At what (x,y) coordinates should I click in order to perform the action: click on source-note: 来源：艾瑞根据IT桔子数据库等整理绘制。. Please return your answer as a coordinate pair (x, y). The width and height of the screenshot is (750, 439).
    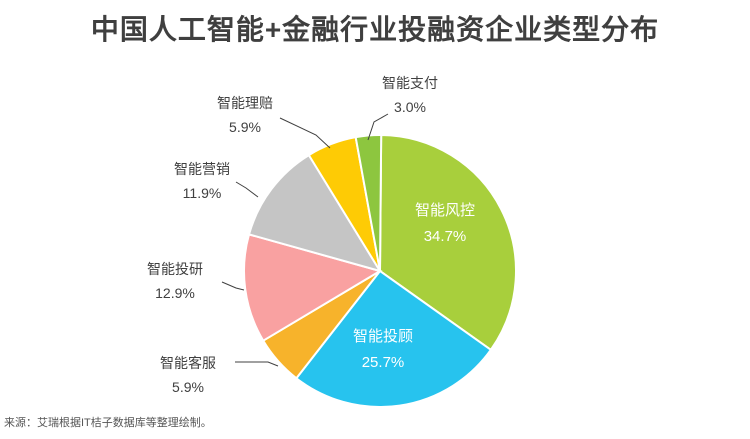
    Looking at the image, I should click on (108, 423).